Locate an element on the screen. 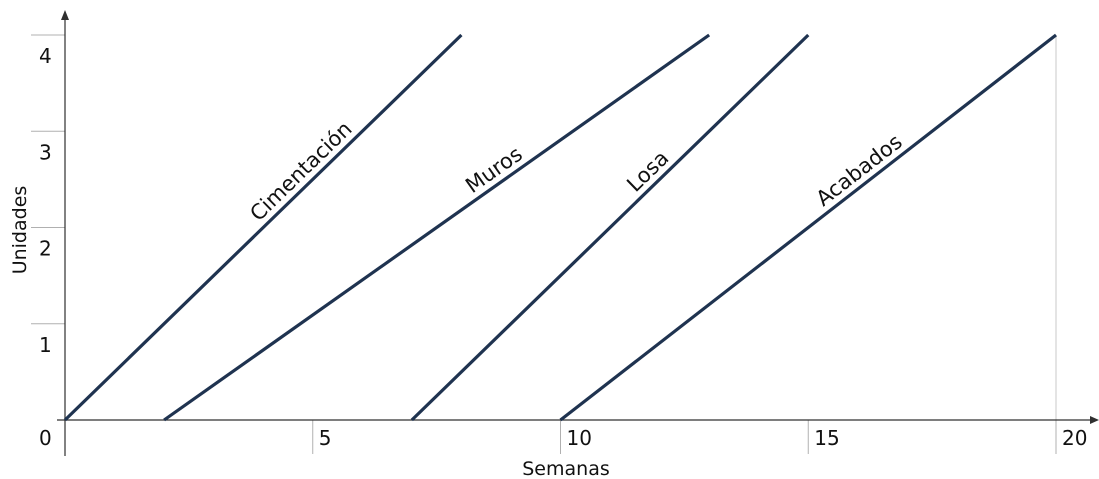 The width and height of the screenshot is (1099, 479). series-label-acabados: Acabados is located at coordinates (859, 170).